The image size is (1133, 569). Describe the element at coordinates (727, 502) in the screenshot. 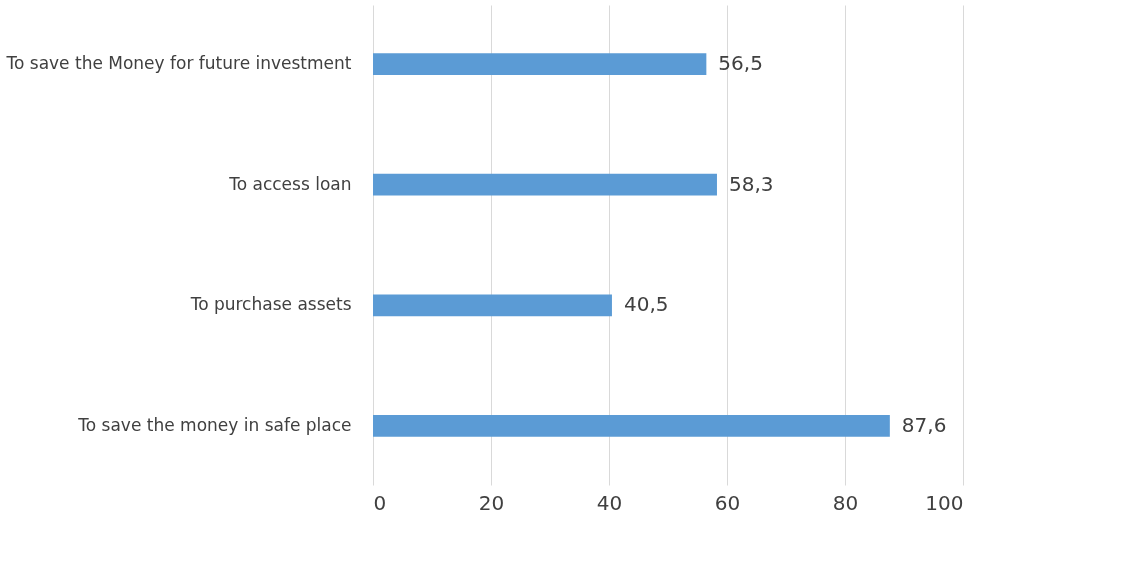

I see `x-tick-label: 60` at that location.